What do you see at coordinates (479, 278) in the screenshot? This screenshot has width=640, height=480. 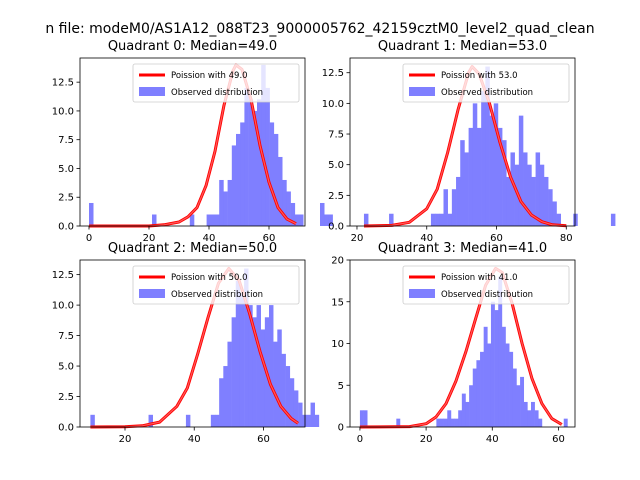 I see `legend-label-poisson: Poission with 41.0` at bounding box center [479, 278].